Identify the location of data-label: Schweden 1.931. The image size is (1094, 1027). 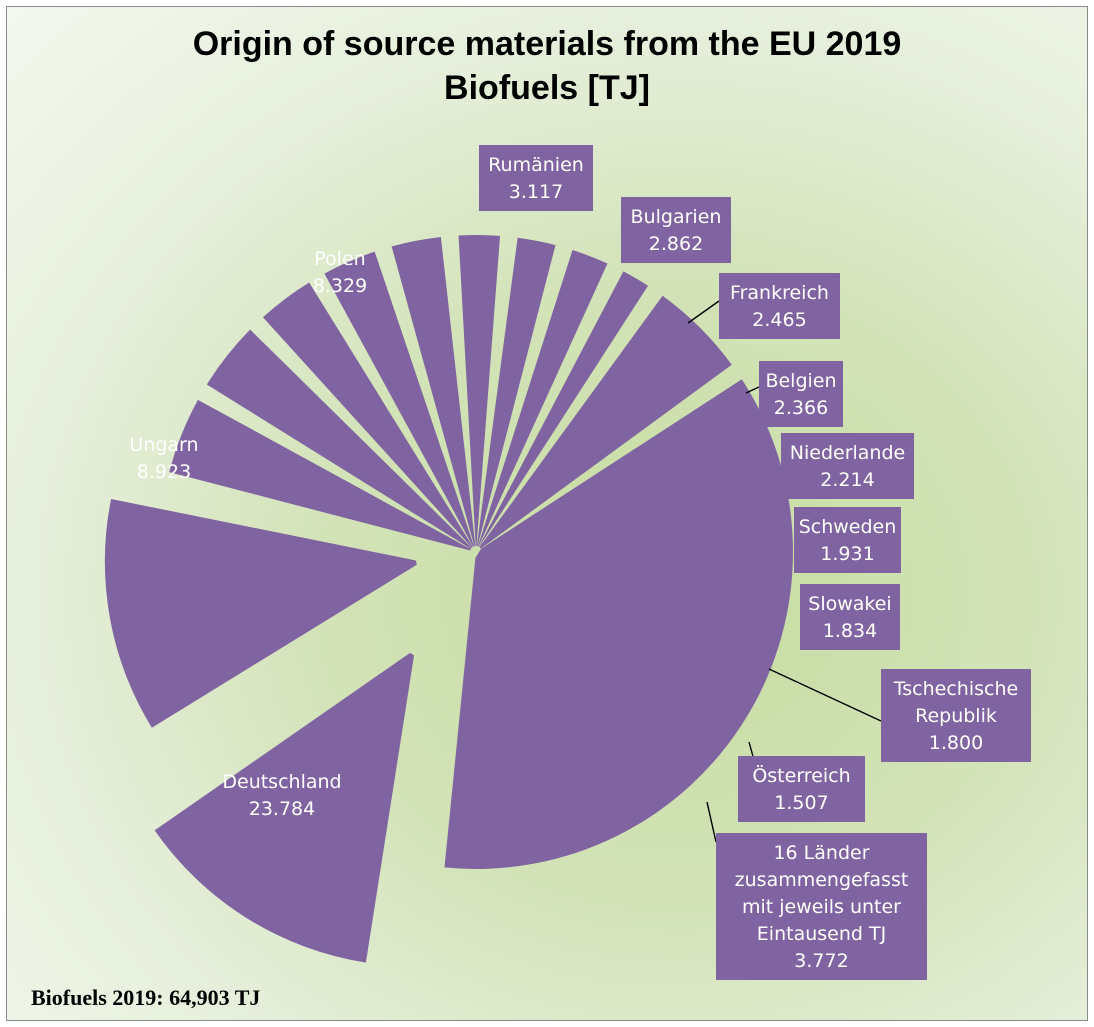
(847, 540).